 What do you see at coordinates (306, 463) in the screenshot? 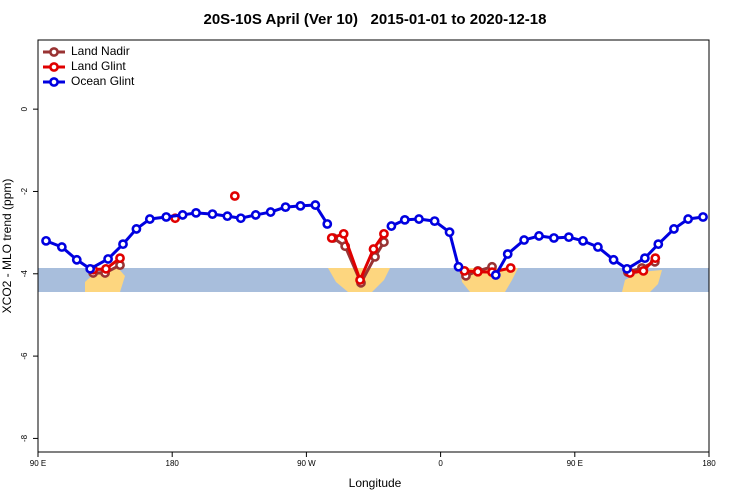
I see `x-tick-label: 90 W` at bounding box center [306, 463].